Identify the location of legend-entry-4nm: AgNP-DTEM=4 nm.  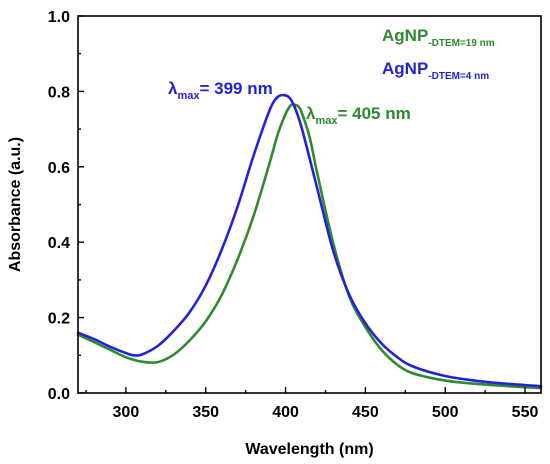
(435, 70).